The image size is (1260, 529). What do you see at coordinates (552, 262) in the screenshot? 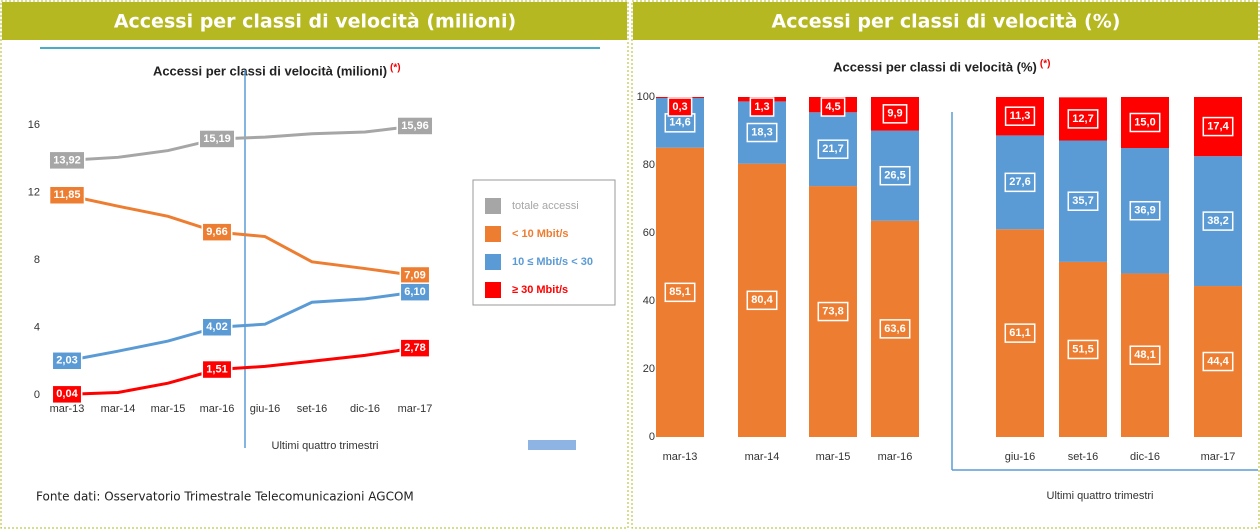
I see `legend-label: 10 ≤ Mbit/s < 30` at bounding box center [552, 262].